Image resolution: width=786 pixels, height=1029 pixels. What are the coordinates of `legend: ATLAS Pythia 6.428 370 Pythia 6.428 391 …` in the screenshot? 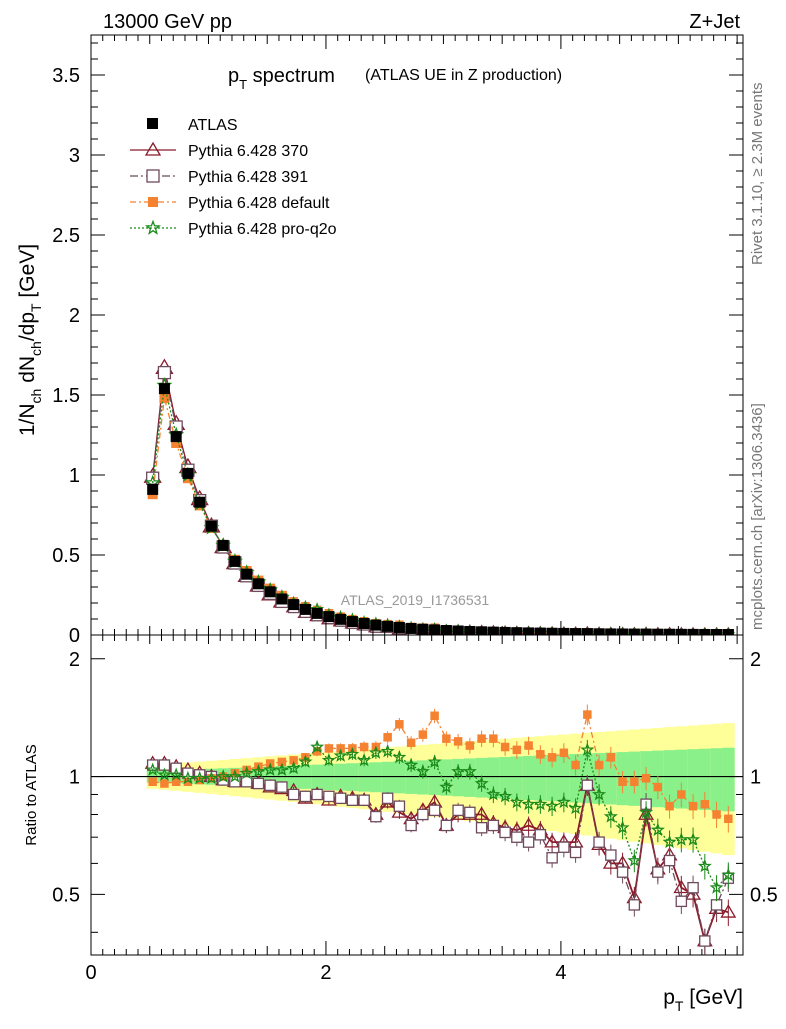 It's located at (233, 177).